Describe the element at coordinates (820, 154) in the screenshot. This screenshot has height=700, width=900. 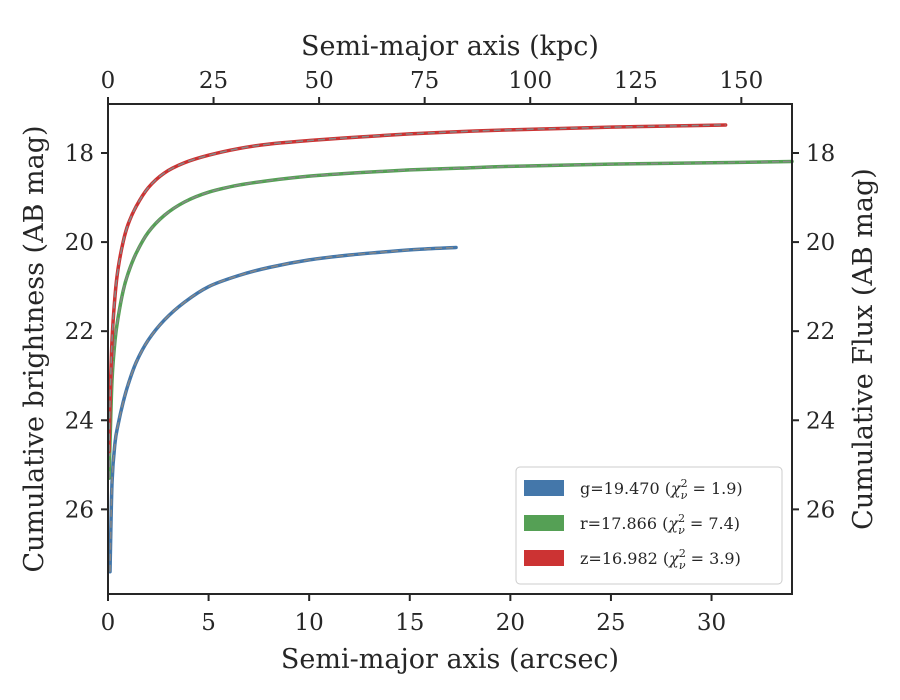
I see `y2-tick-label: 18` at that location.